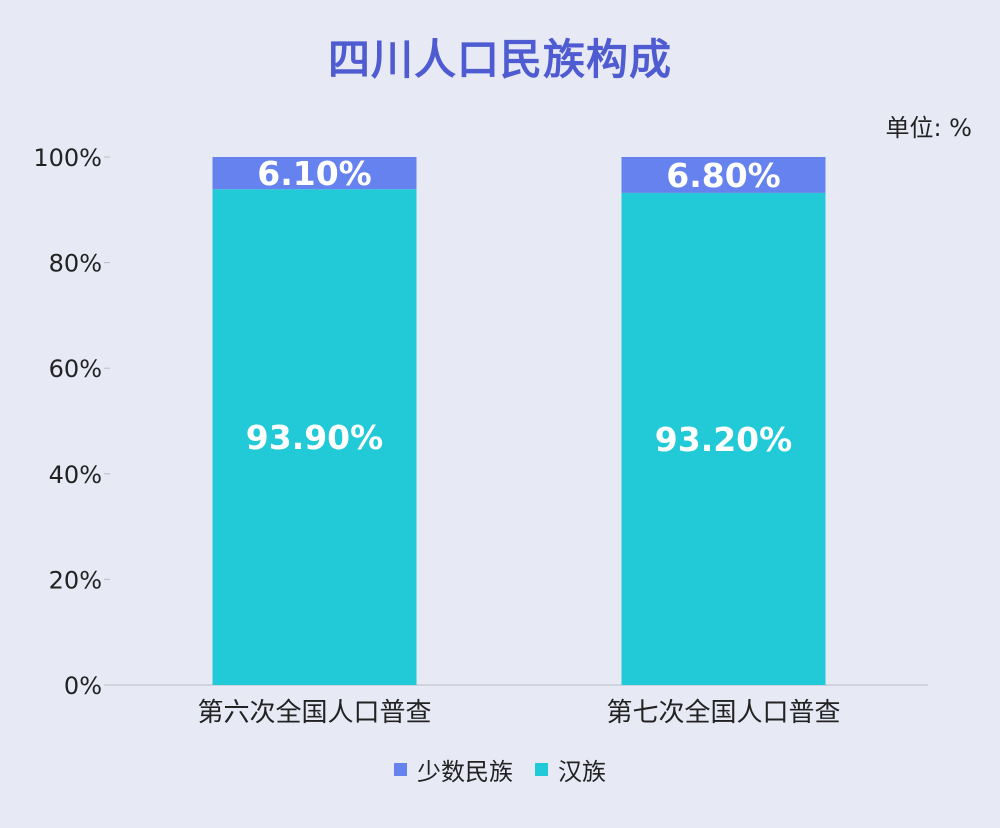  What do you see at coordinates (75, 580) in the screenshot?
I see `y-tick-label: 20%` at bounding box center [75, 580].